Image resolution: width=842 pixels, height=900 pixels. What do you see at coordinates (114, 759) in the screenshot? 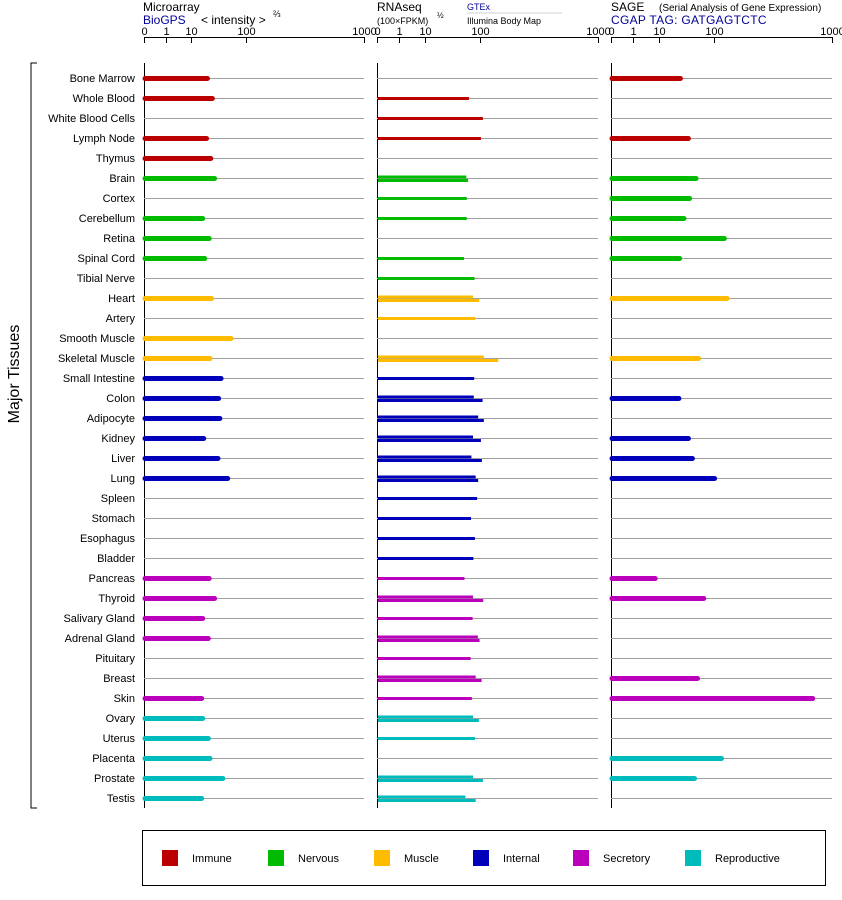
I see `tissue-label: Placenta` at bounding box center [114, 759].